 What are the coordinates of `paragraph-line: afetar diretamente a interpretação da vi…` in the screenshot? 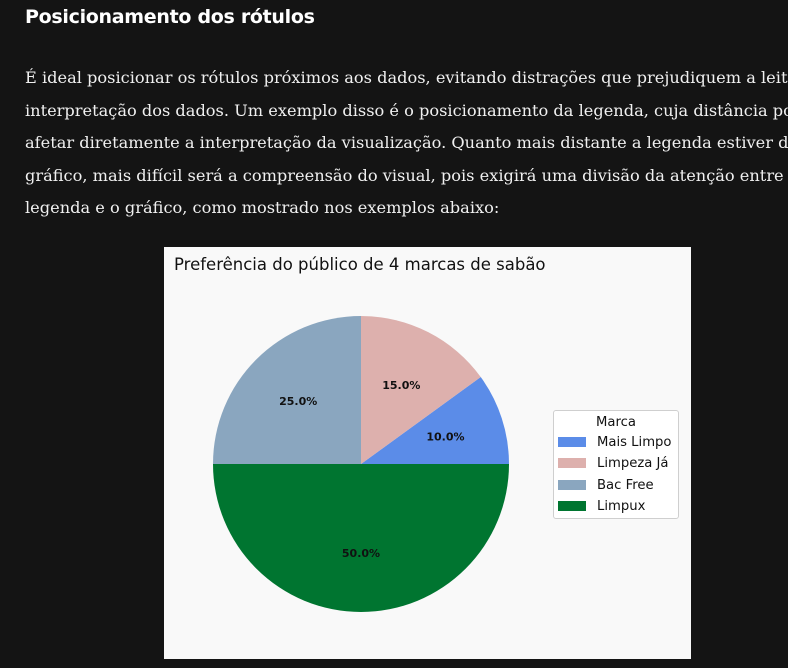 It's located at (406, 142).